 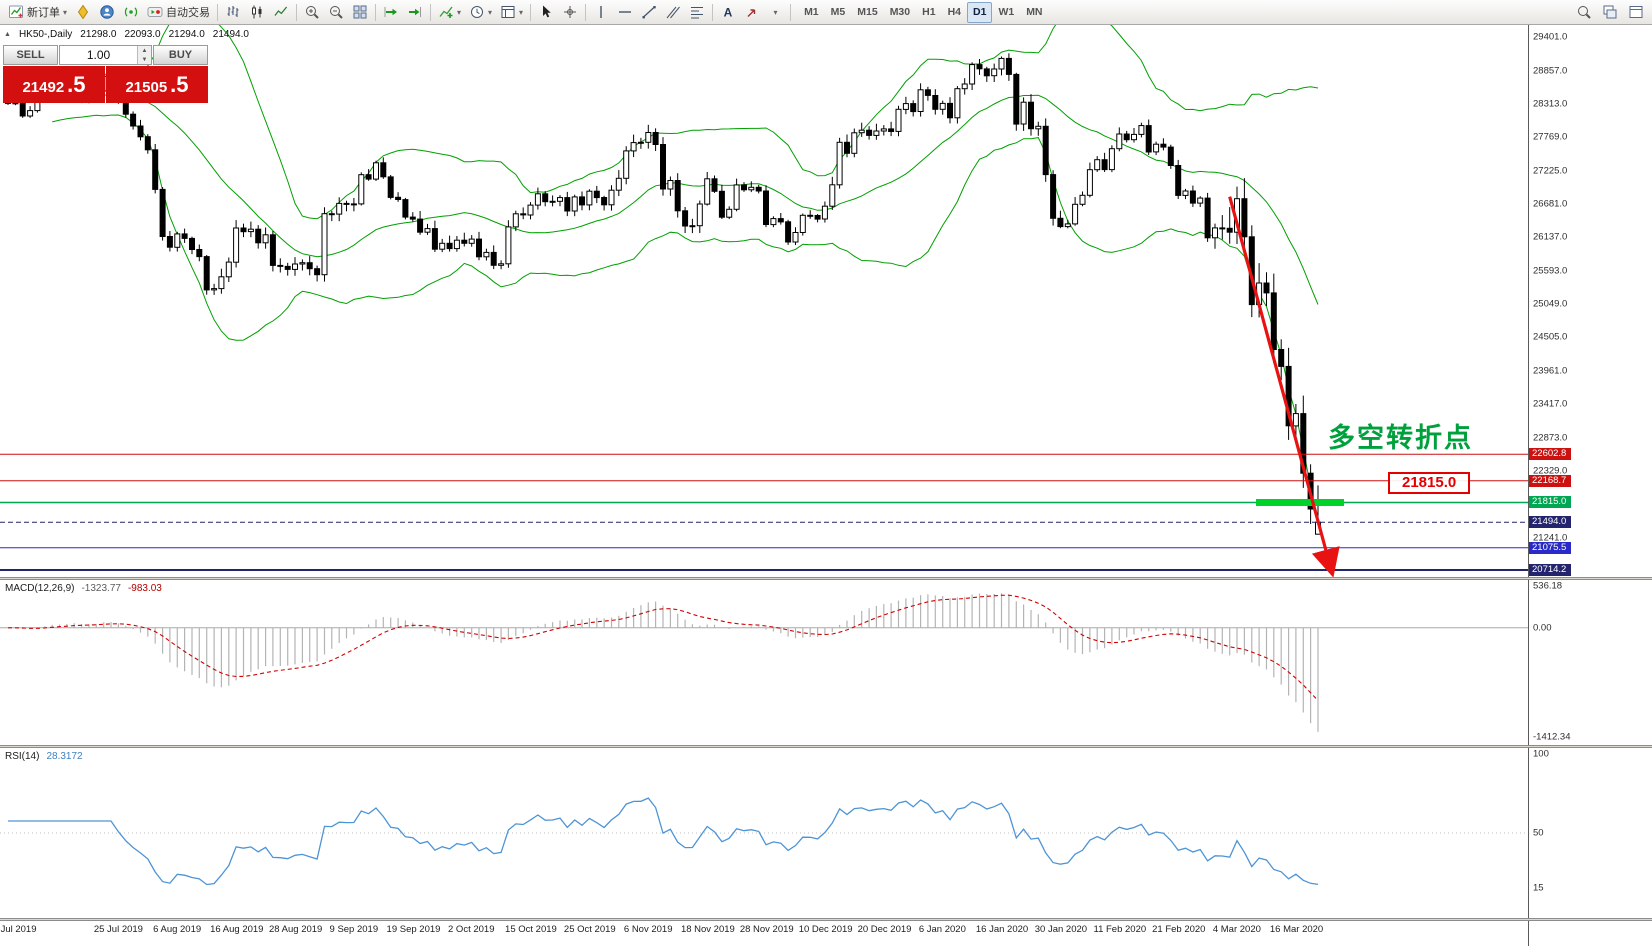 I want to click on timeframe-w1-button: W1, so click(x=1006, y=12).